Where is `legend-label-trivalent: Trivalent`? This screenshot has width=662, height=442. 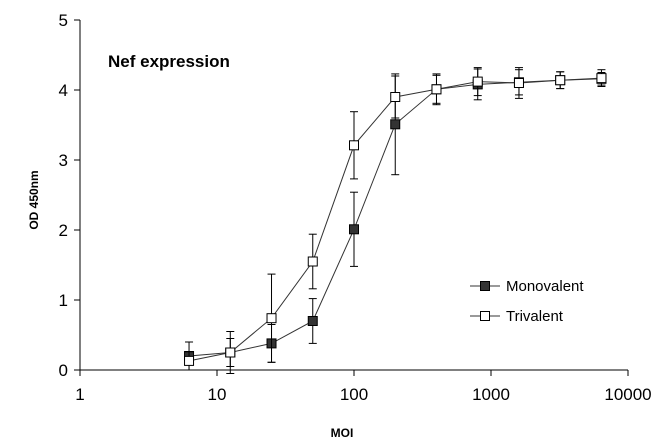
legend-label-trivalent: Trivalent is located at coordinates (535, 316).